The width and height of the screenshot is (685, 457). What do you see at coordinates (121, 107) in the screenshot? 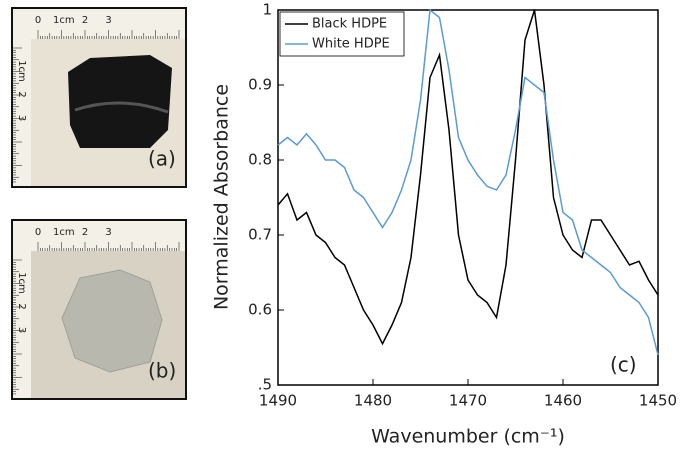
I see `sample-ridge` at bounding box center [121, 107].